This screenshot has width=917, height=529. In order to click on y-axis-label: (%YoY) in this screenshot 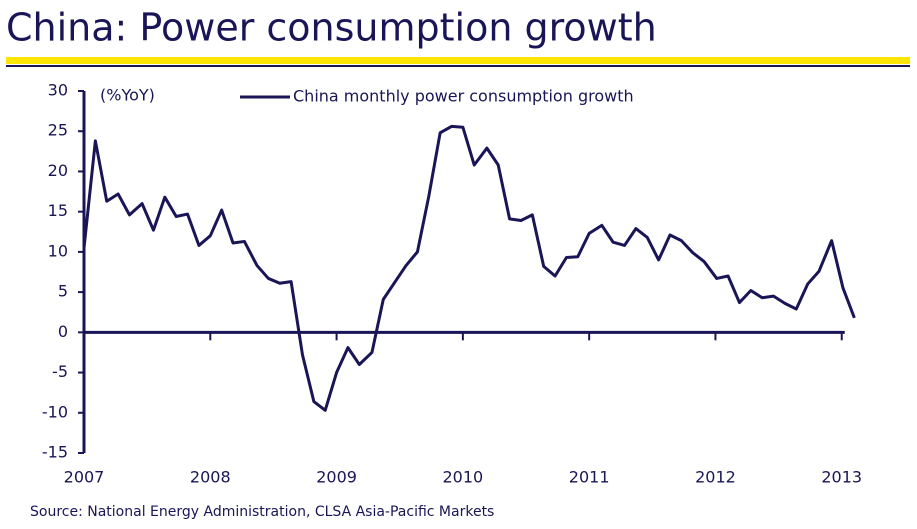, I will do `click(127, 95)`.